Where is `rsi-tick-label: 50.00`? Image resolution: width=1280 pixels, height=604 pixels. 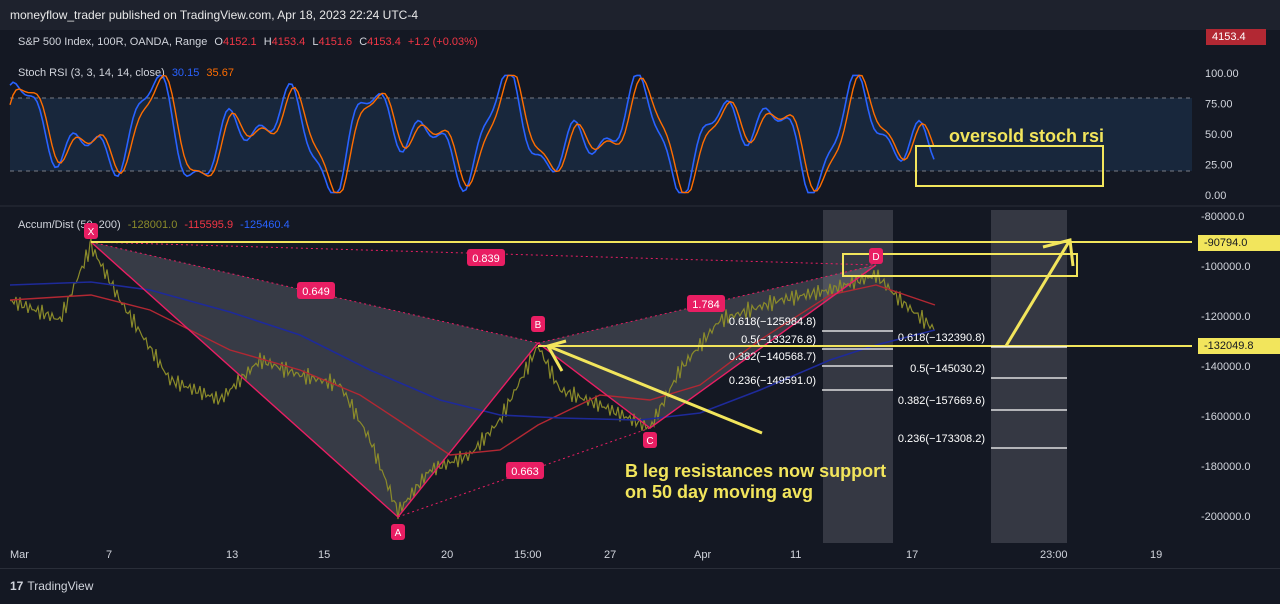 rsi-tick-label: 50.00 is located at coordinates (1219, 135).